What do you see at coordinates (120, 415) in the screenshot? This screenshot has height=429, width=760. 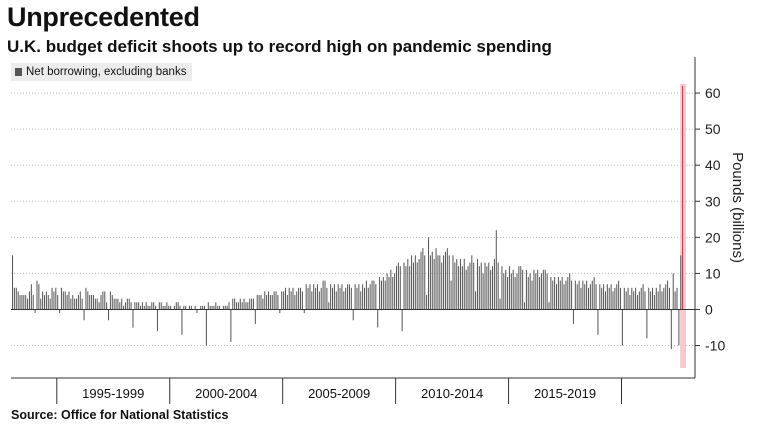 I see `source-note: Source: Office for National Statistics` at bounding box center [120, 415].